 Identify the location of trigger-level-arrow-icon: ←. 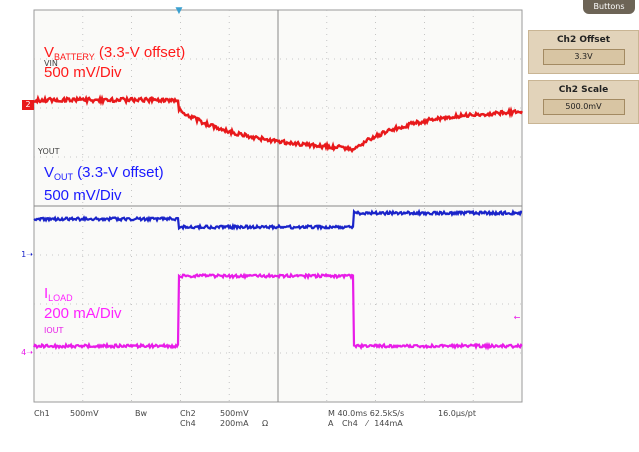
(517, 318).